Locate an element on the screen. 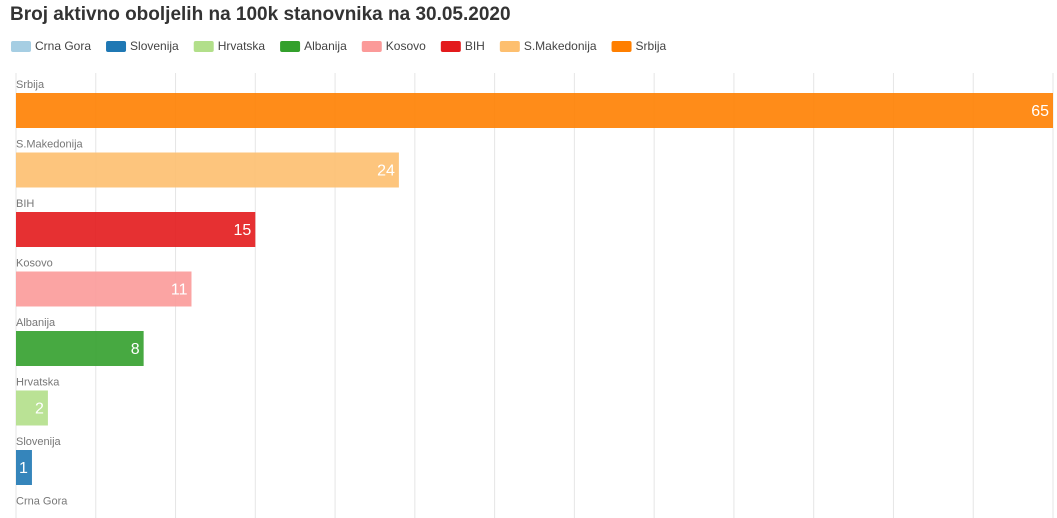  category-label: Srbija is located at coordinates (30, 85).